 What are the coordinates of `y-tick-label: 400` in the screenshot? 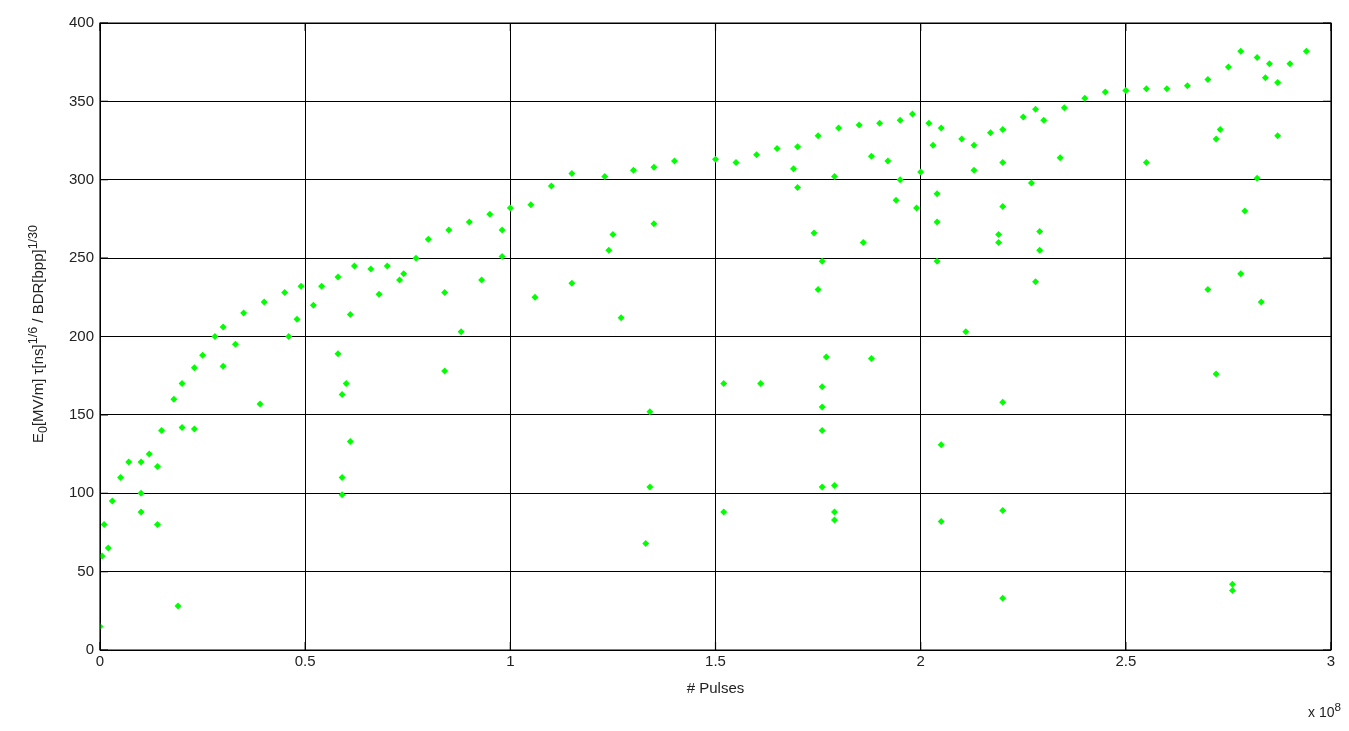 It's located at (82, 22).